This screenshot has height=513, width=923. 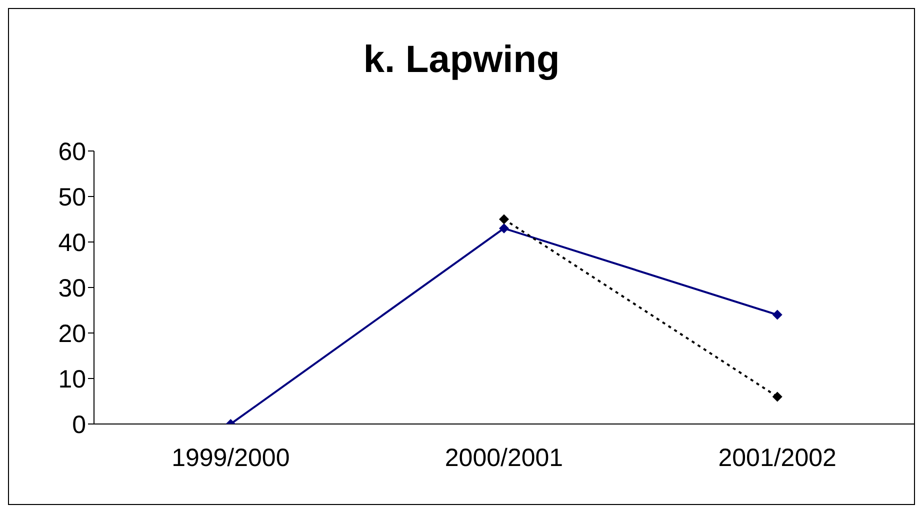 I want to click on y-tick-label: 10, so click(x=72, y=379).